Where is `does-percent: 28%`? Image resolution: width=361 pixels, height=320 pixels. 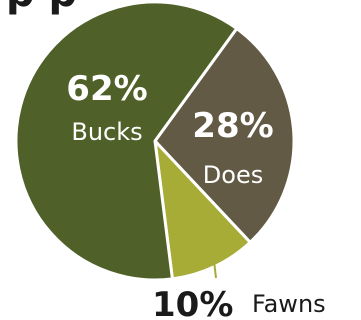
does-percent: 28% is located at coordinates (232, 126).